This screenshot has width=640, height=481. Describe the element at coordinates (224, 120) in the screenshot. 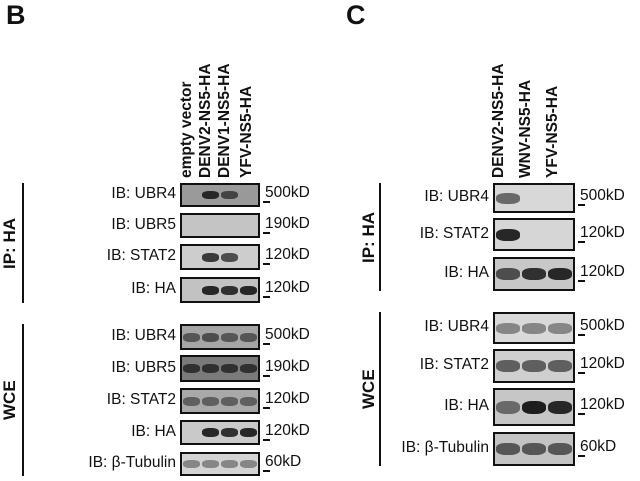

I see `lane-label: DENV1-NS5-HA` at that location.